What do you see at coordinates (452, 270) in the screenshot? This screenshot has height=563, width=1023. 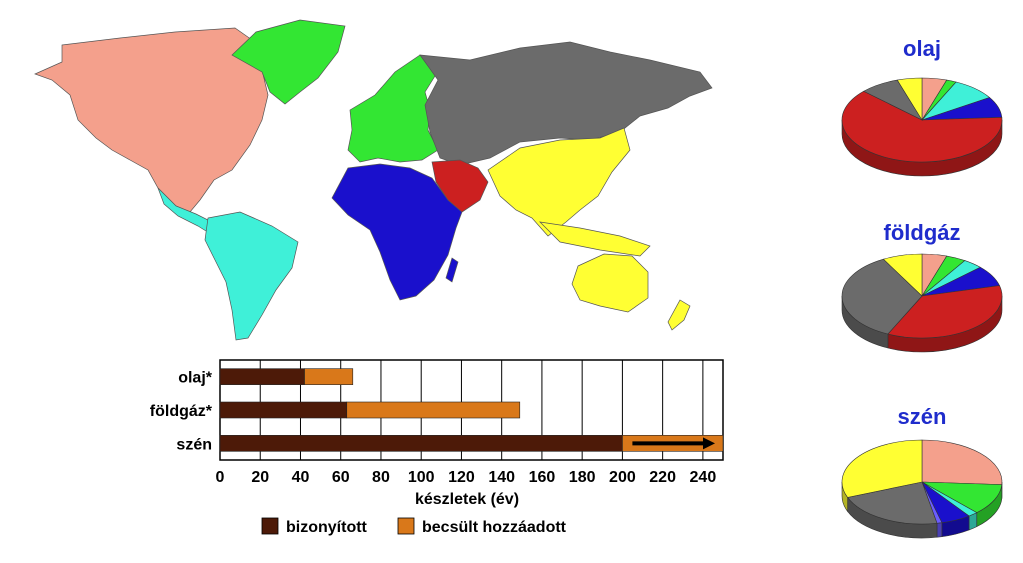 I see `region-madagascar` at bounding box center [452, 270].